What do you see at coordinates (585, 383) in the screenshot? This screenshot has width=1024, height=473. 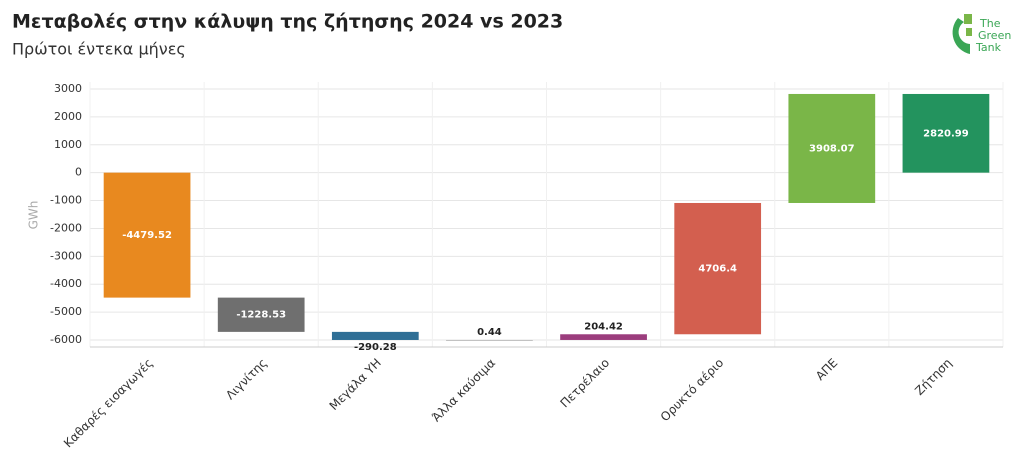 I see `x-tick-label: Πετρέλαιο` at bounding box center [585, 383].